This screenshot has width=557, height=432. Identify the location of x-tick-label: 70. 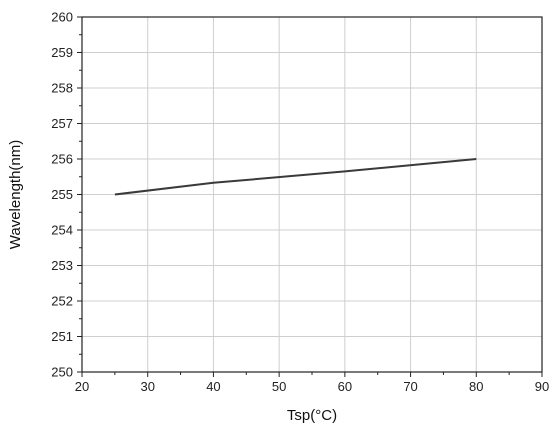
(410, 386).